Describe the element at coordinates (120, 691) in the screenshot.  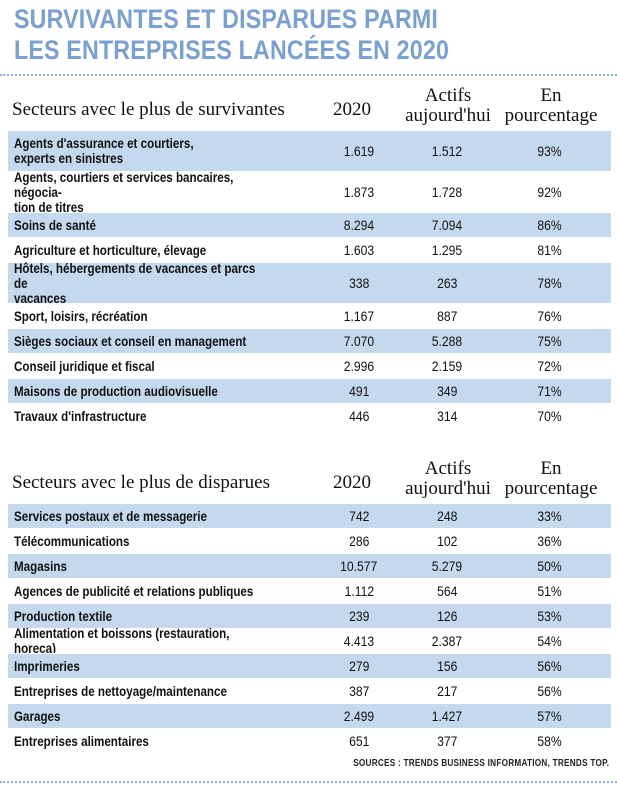
I see `cell-sector-line: Entreprises de nettoyage/maintenance` at that location.